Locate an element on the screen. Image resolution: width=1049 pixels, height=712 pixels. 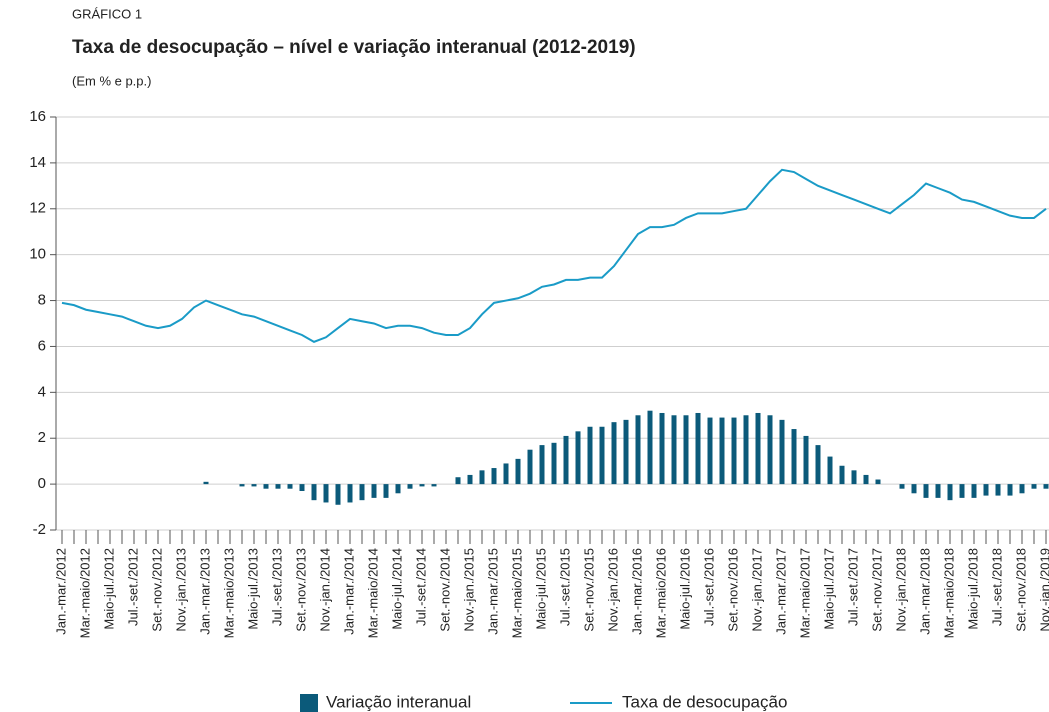
x-tick-label: Maio-jul./2013 is located at coordinates (252, 589).